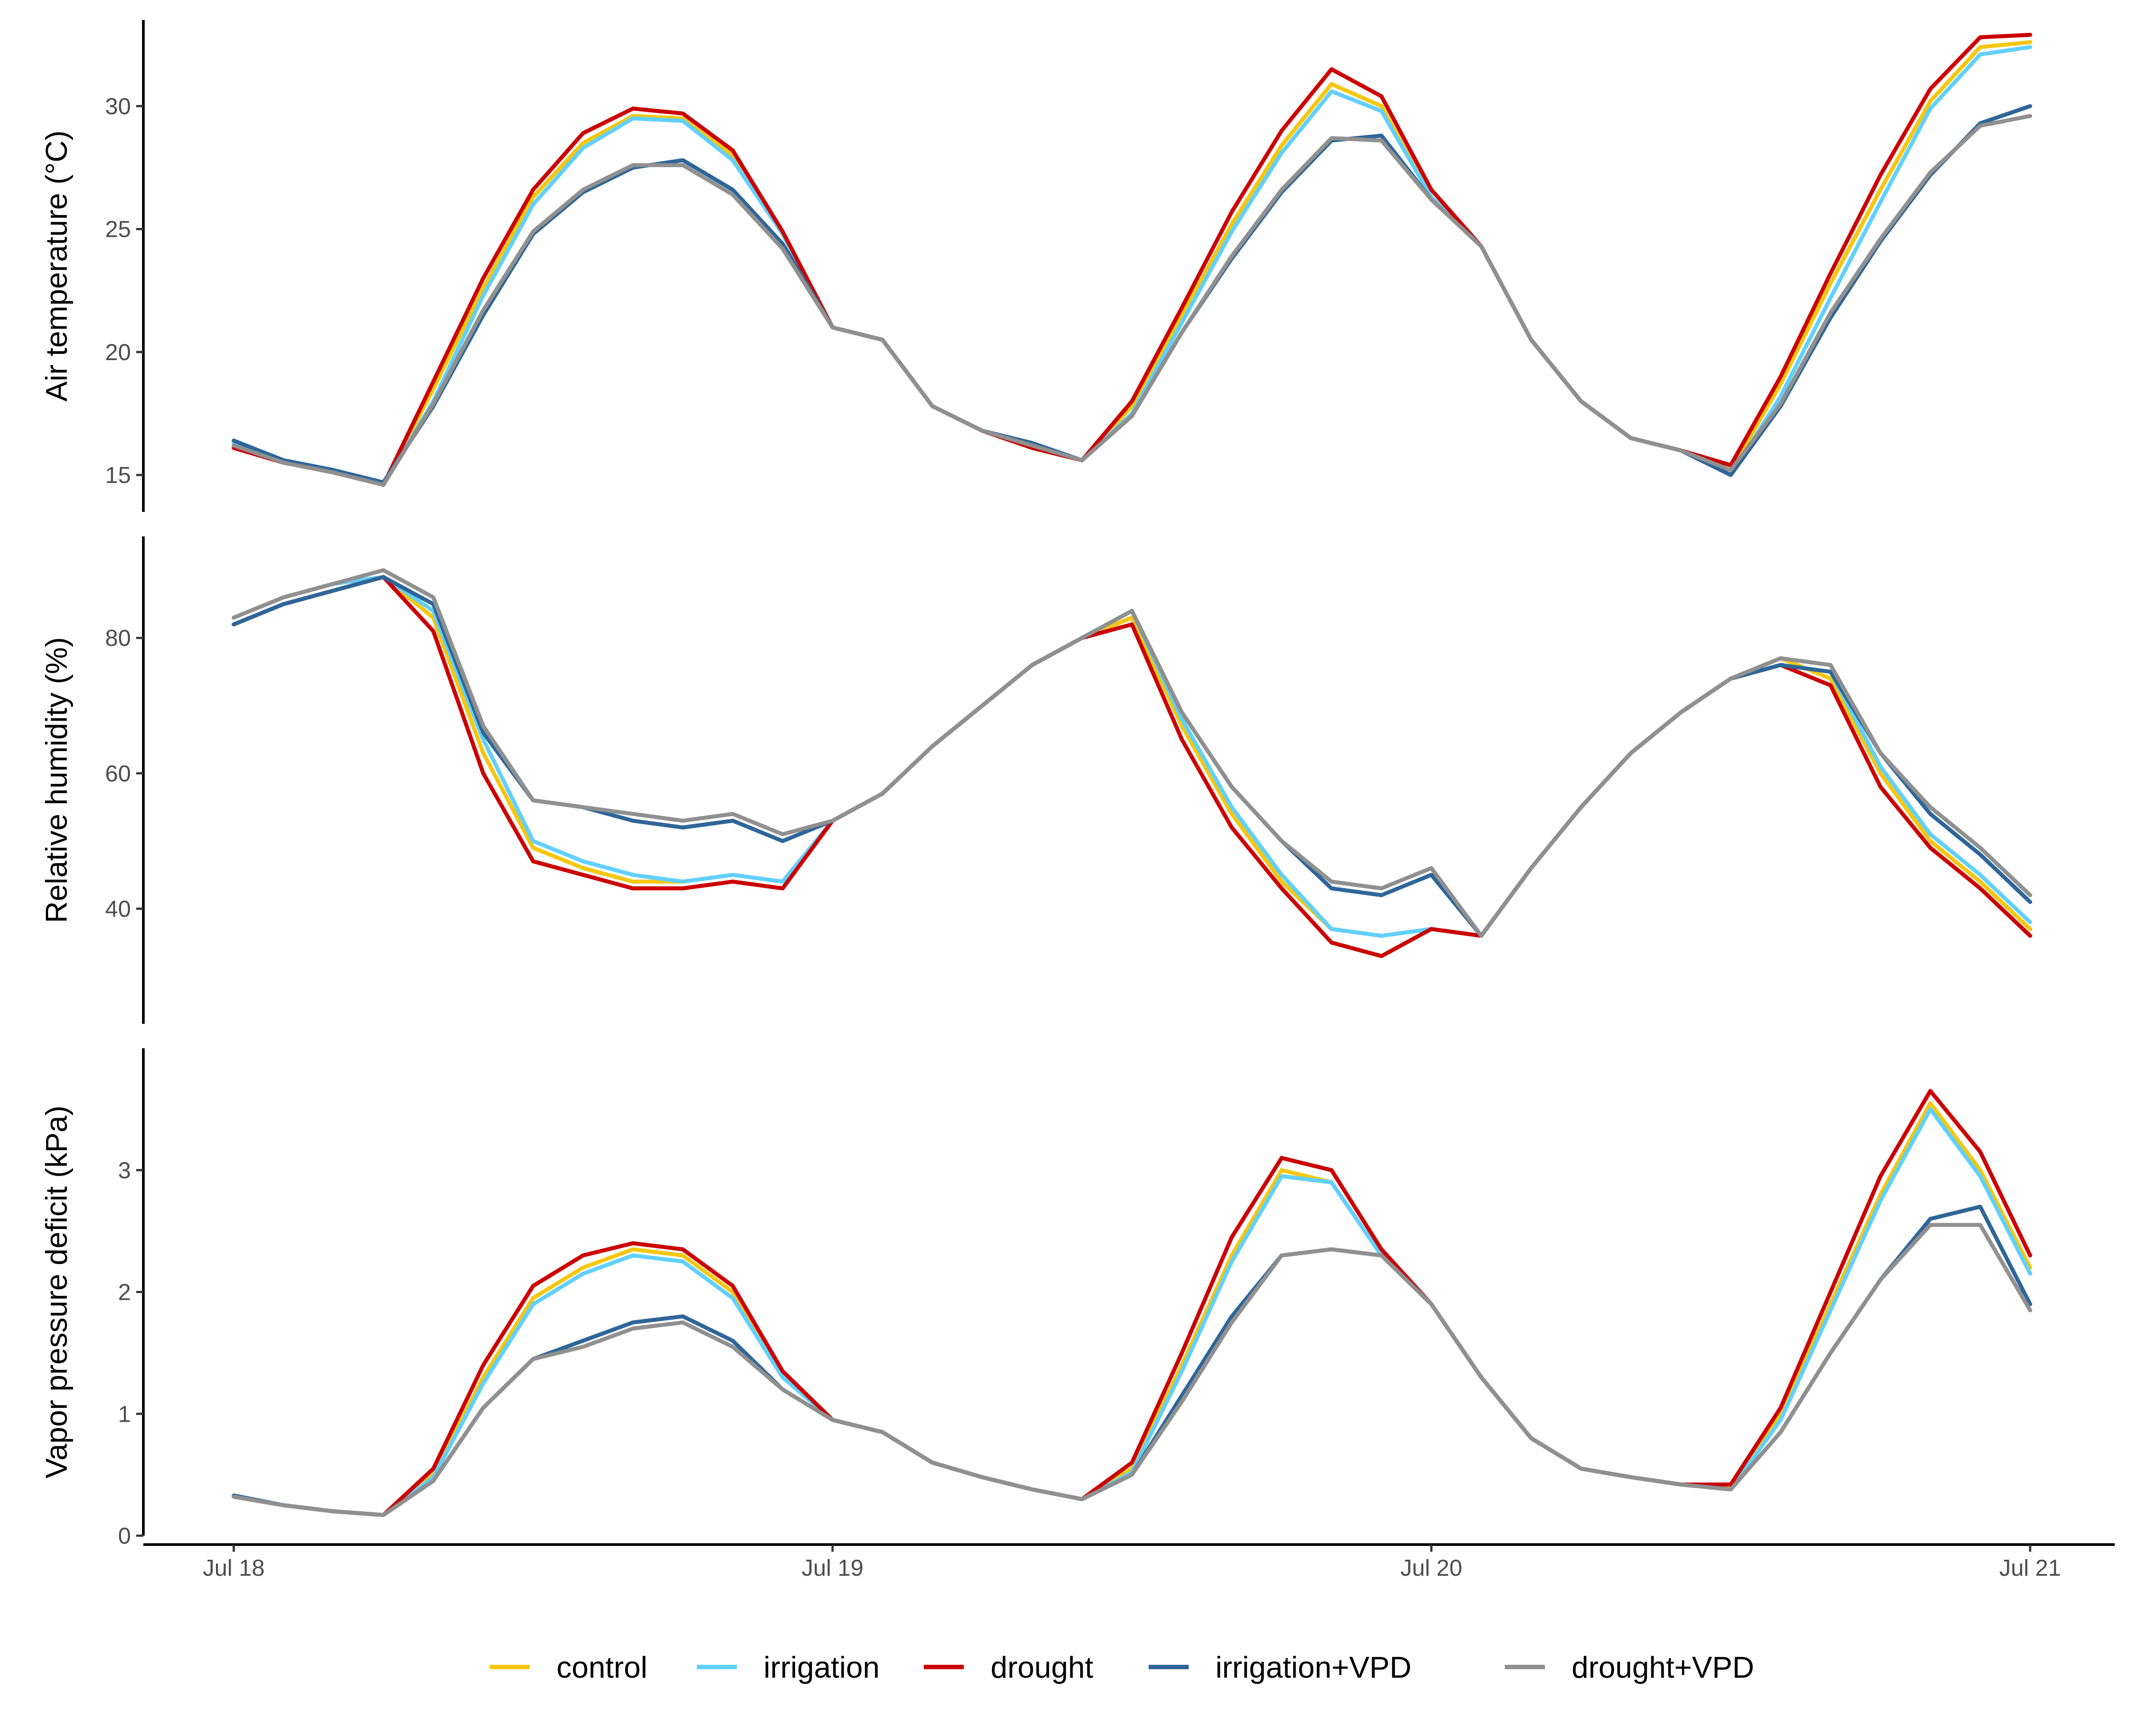 The height and width of the screenshot is (1736, 2137). Describe the element at coordinates (118, 230) in the screenshot. I see `y-tick-label: 25` at that location.